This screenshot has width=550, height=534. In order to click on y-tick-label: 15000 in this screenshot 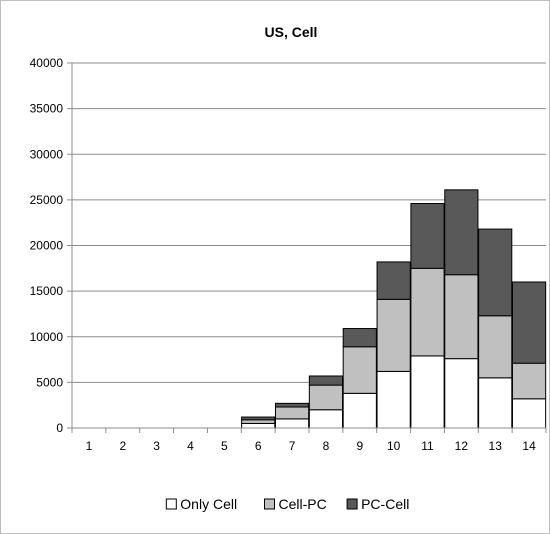, I will do `click(47, 291)`.